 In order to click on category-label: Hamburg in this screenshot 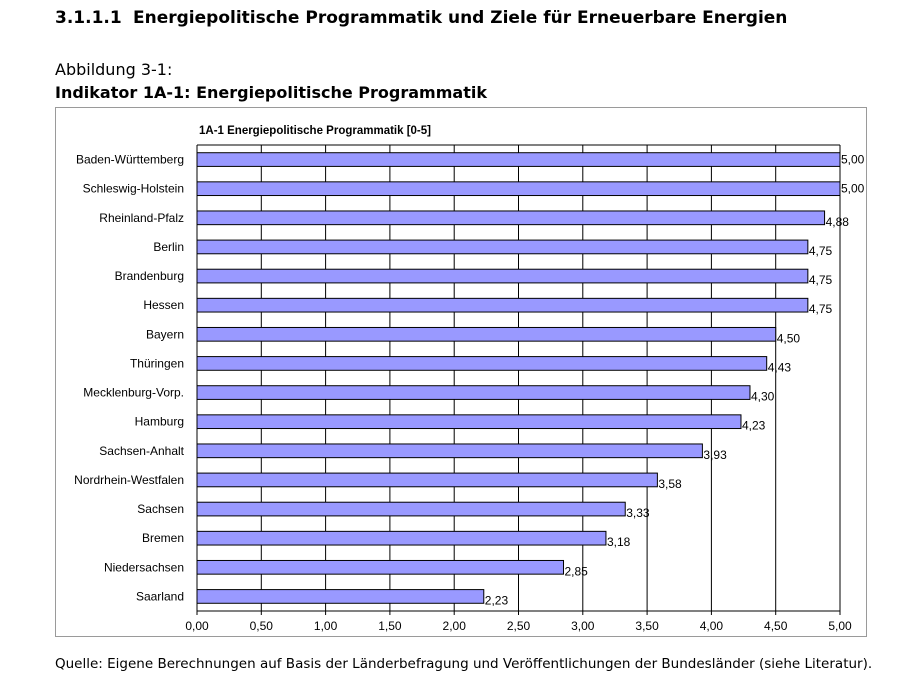, I will do `click(159, 422)`.